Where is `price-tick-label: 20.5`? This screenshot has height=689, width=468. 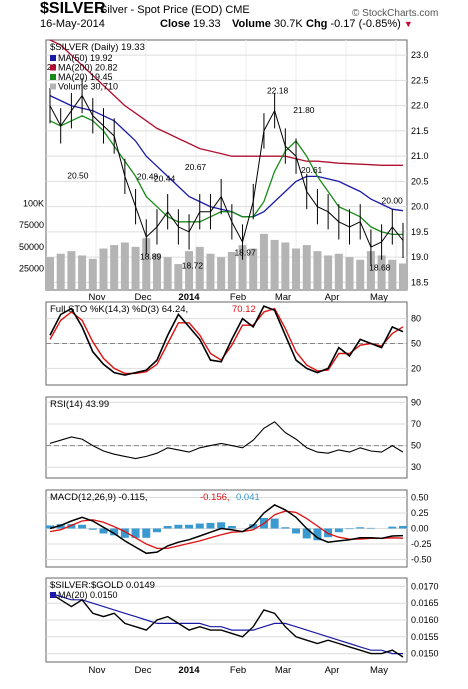 price-tick-label: 20.5 is located at coordinates (420, 181).